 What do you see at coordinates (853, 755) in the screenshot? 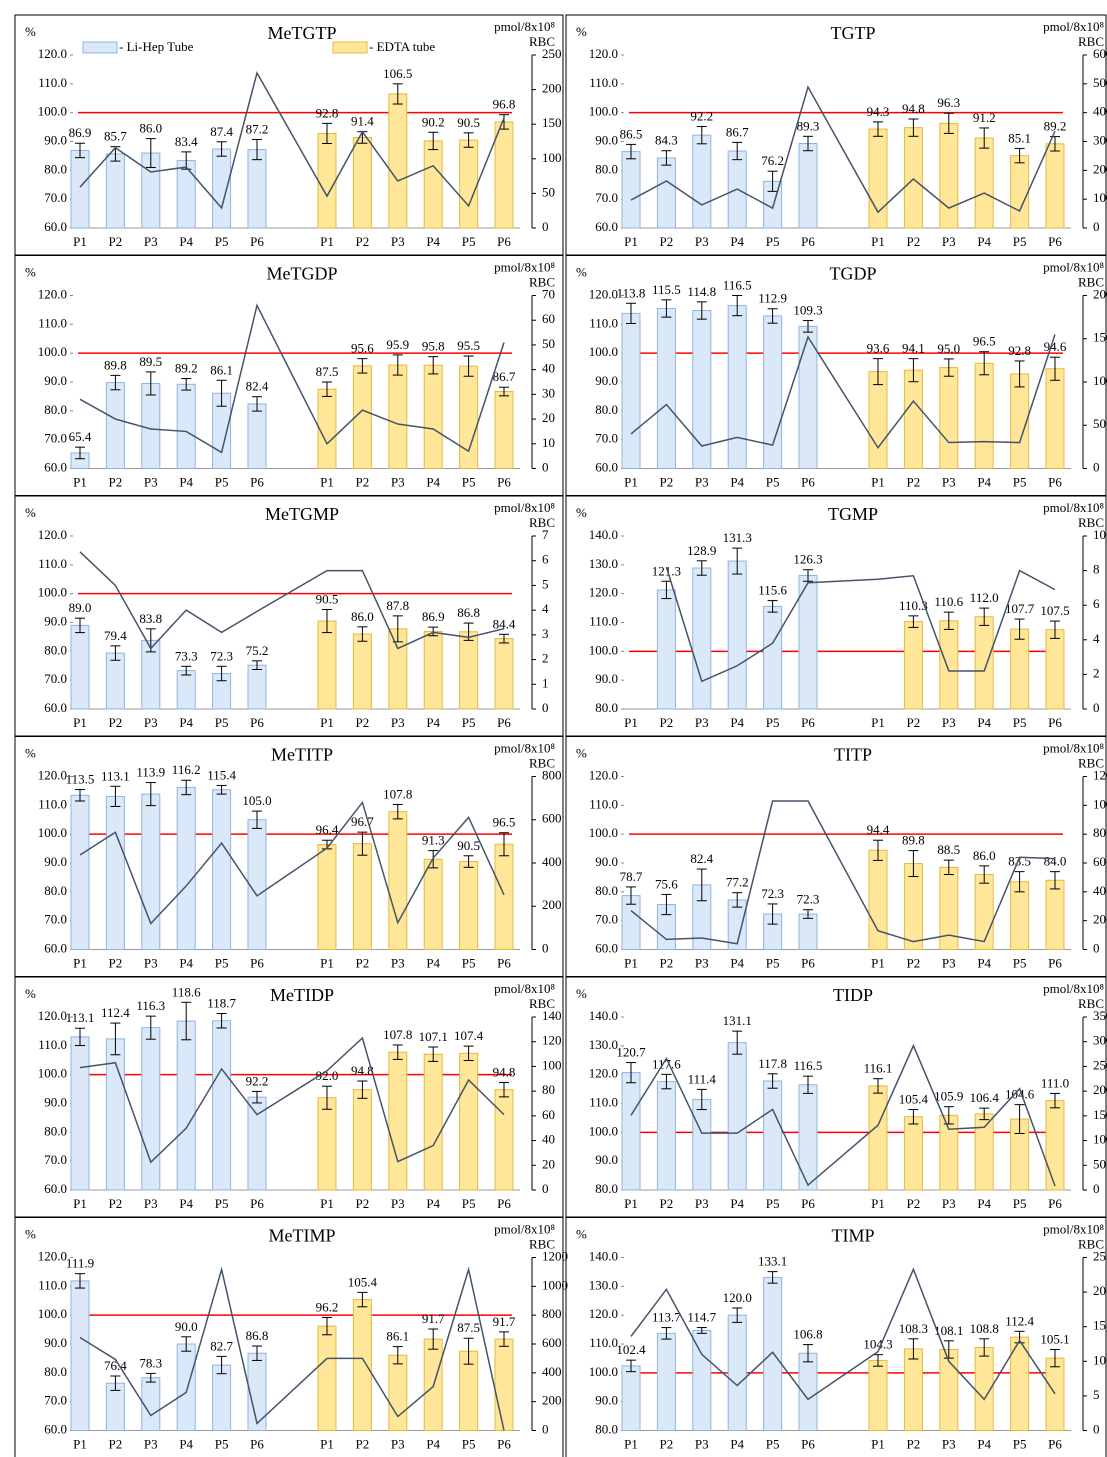
I see `chart-title: TITP` at bounding box center [853, 755].